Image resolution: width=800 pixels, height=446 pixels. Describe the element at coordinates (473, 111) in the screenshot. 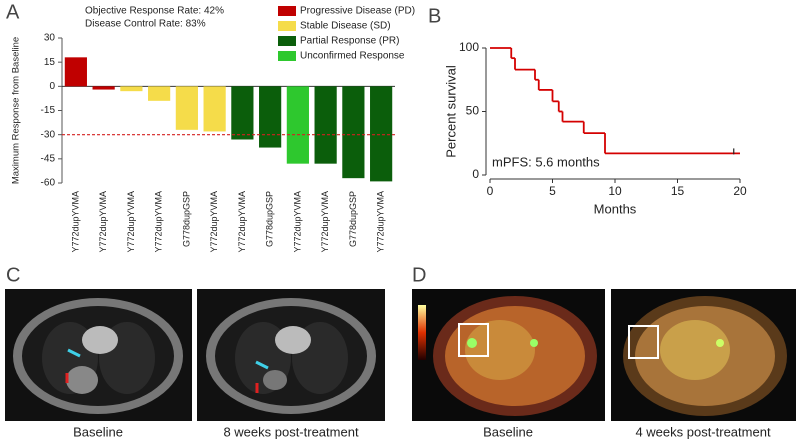

I see `y-tick-label: 50` at that location.